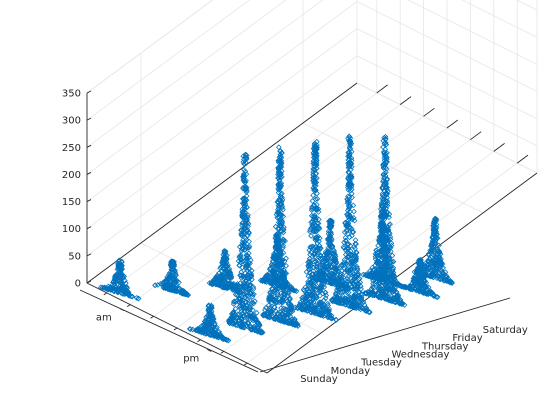 The image size is (560, 420). What do you see at coordinates (385, 335) in the screenshot?
I see `x-axis-front-line` at bounding box center [385, 335].